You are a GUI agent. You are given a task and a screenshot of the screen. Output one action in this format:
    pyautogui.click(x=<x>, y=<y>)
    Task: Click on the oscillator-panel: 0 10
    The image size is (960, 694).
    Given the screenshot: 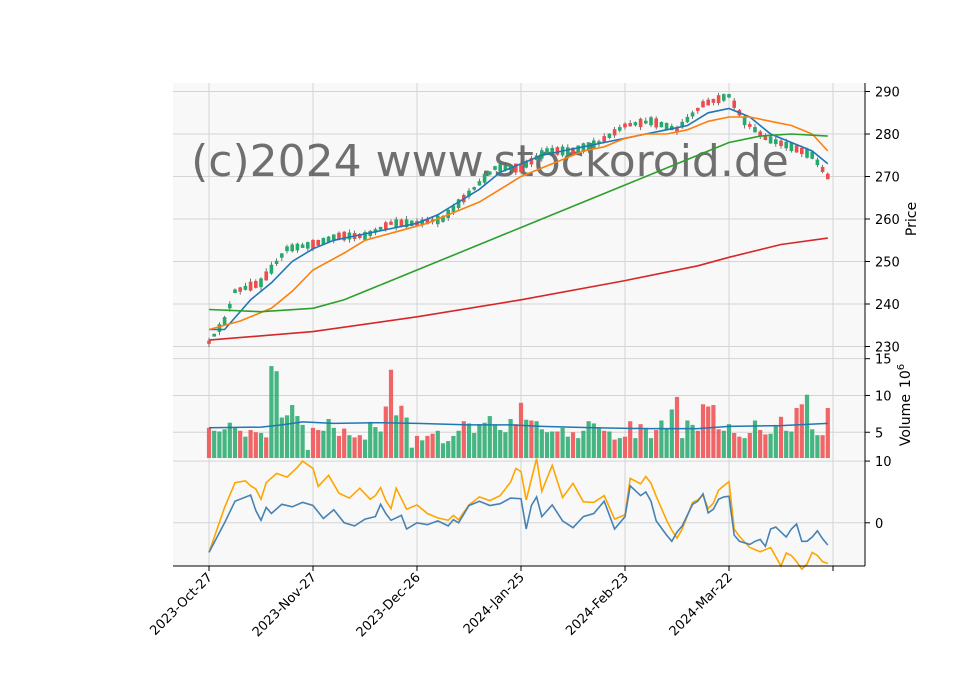 What is the action you would take?
    pyautogui.click(x=532, y=513)
    